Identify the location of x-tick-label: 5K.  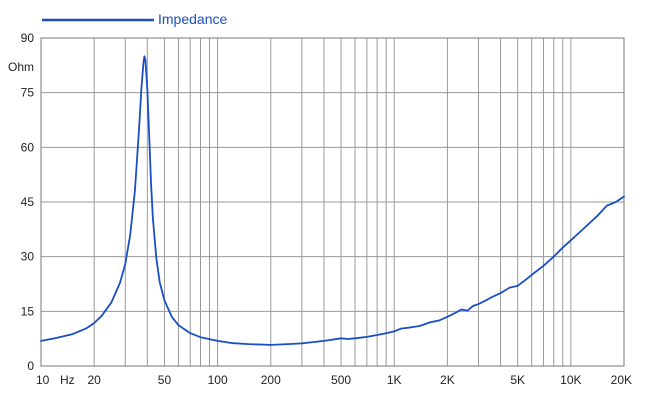
(517, 380).